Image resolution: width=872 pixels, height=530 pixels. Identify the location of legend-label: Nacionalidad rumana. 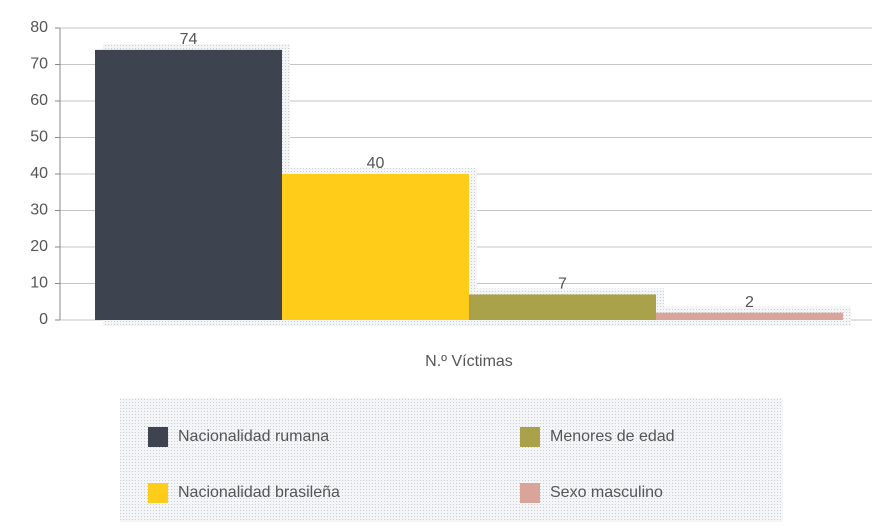
(253, 436).